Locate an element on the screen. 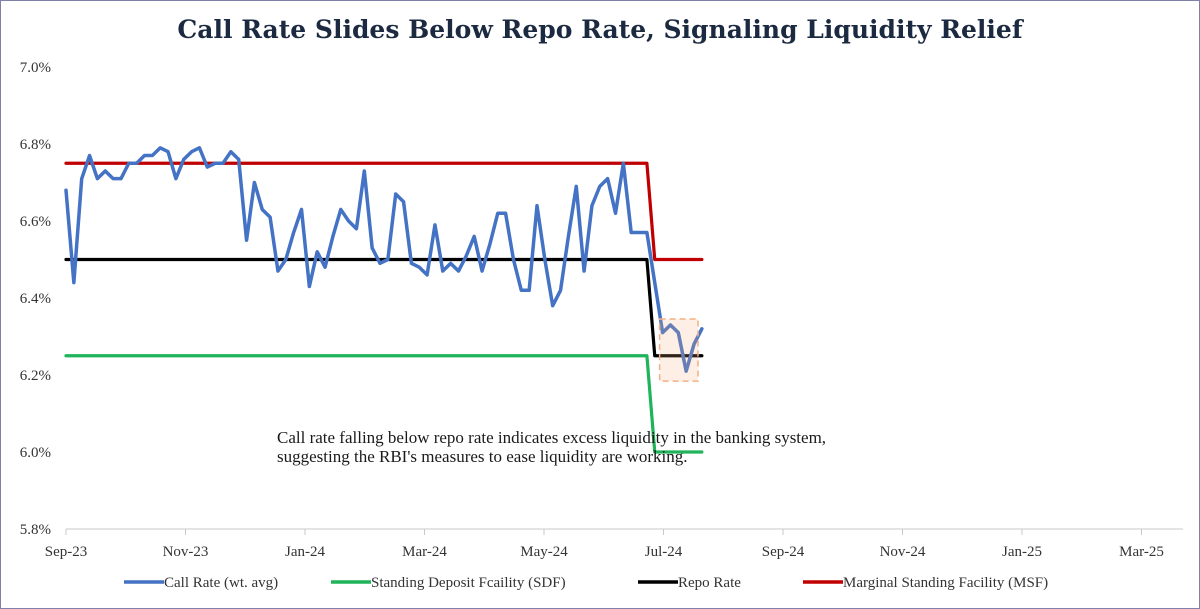  highlight-layer is located at coordinates (678, 350).